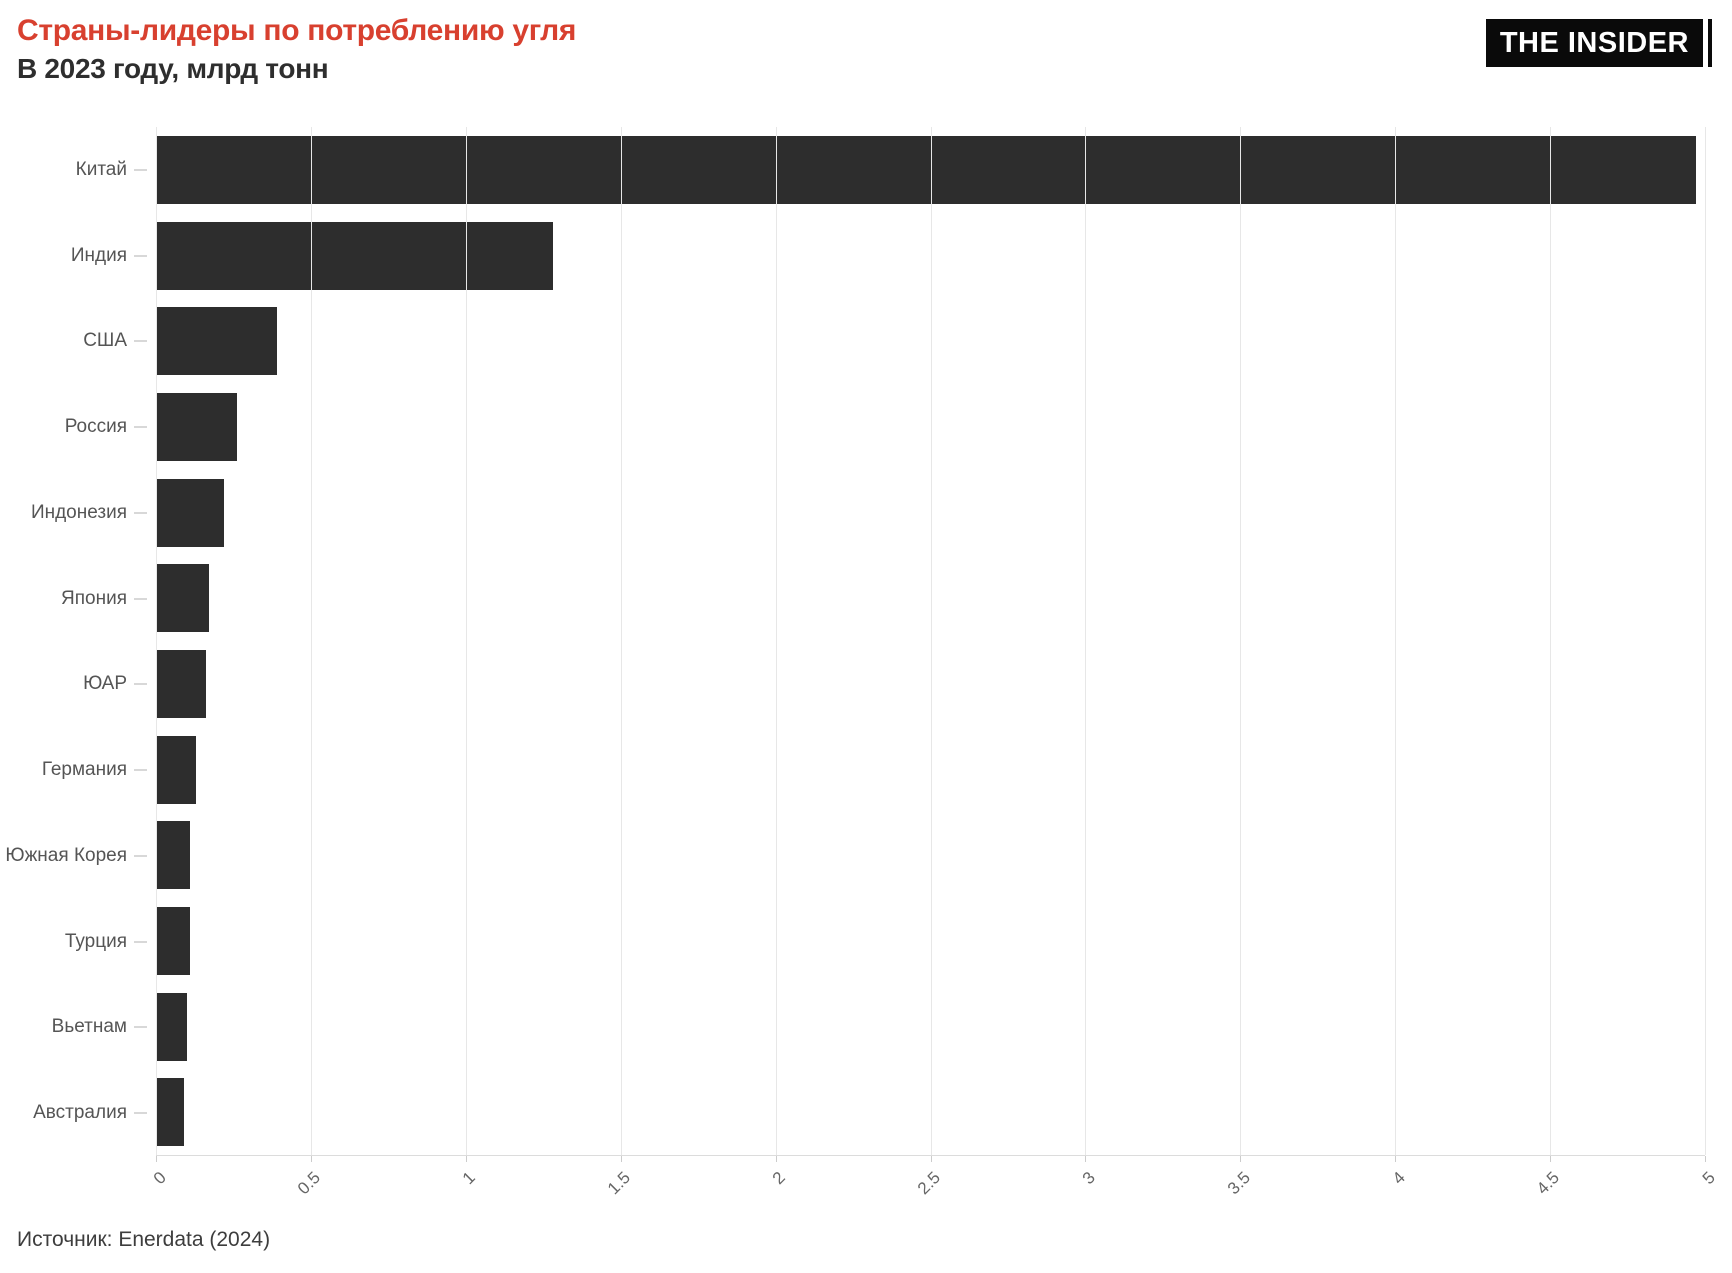  I want to click on the-insider-logo: THE INSIDER, so click(1598, 43).